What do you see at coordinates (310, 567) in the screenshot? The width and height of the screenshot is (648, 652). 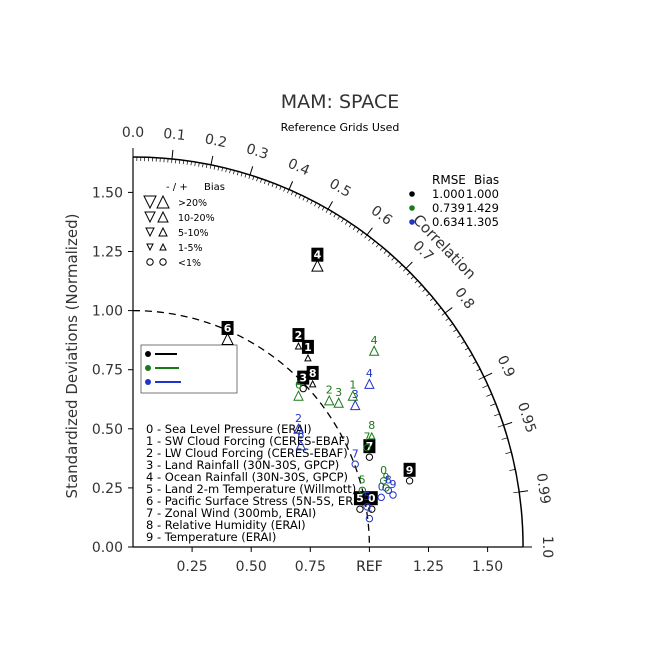 I see `x-tick-label: 0.75` at bounding box center [310, 567].